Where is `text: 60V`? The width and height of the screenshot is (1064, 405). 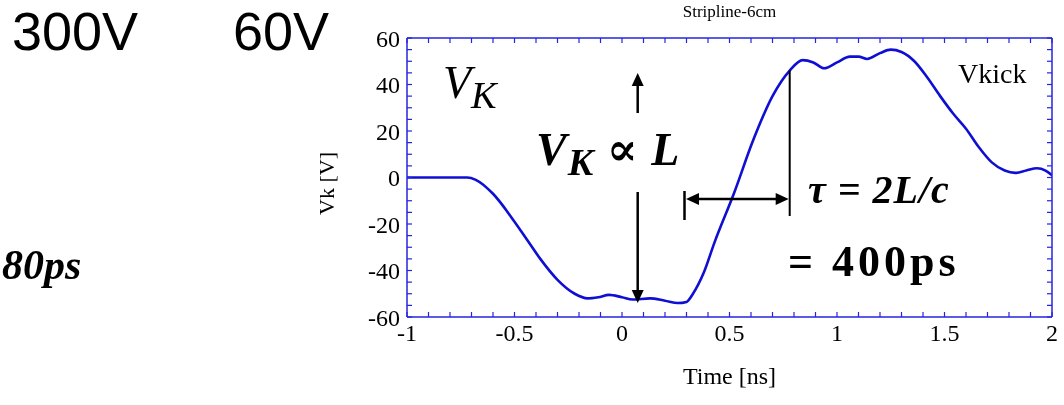
text: 60V is located at coordinates (281, 31).